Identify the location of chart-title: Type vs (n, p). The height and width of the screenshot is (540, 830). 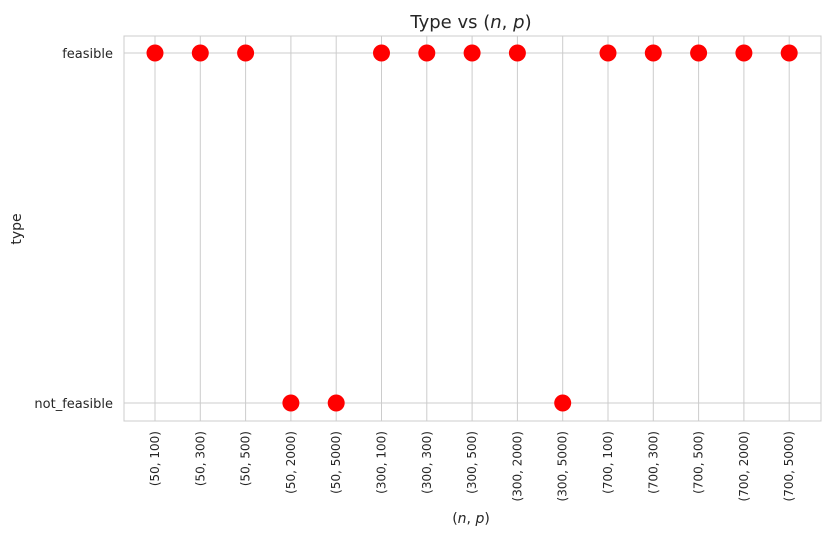
(470, 22).